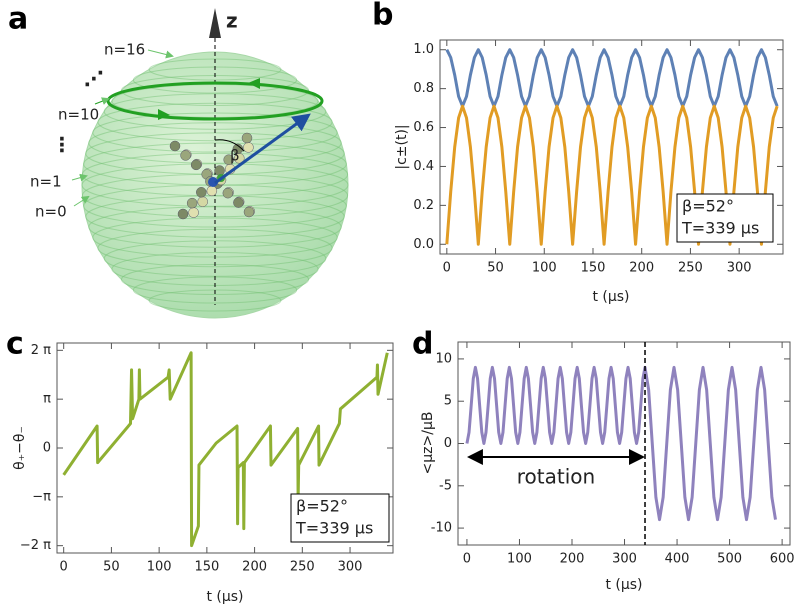  What do you see at coordinates (382, 16) in the screenshot?
I see `panel-letter: b` at bounding box center [382, 16].